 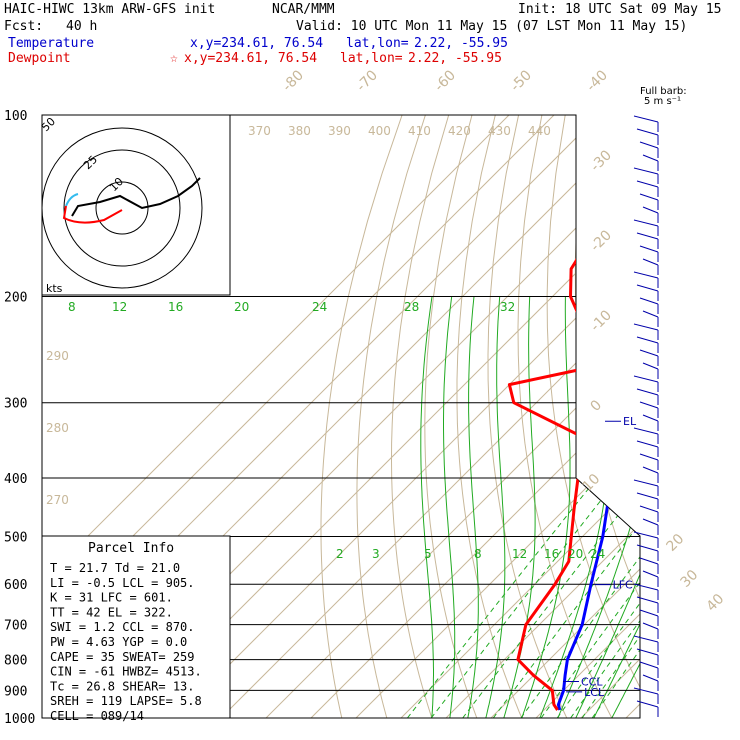 What do you see at coordinates (376, 554) in the screenshot?
I see `mixing-ratio-lower-label: 3` at bounding box center [376, 554].